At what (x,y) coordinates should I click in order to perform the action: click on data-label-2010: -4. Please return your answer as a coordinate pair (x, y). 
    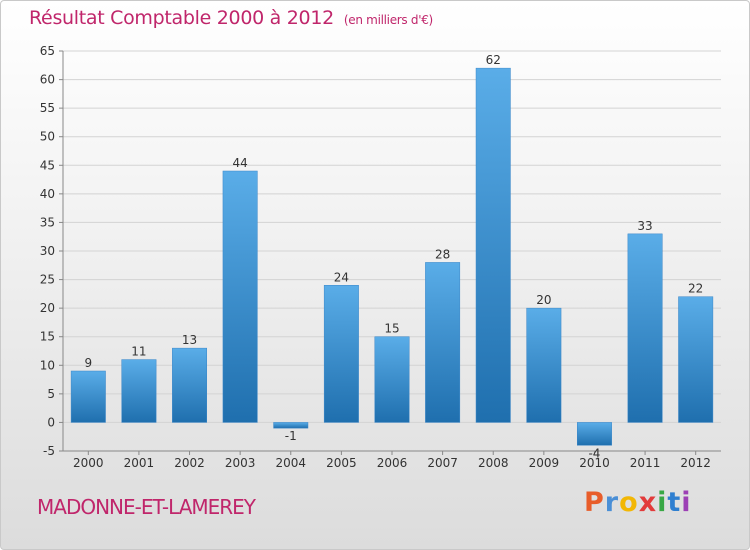
    Looking at the image, I should click on (594, 453).